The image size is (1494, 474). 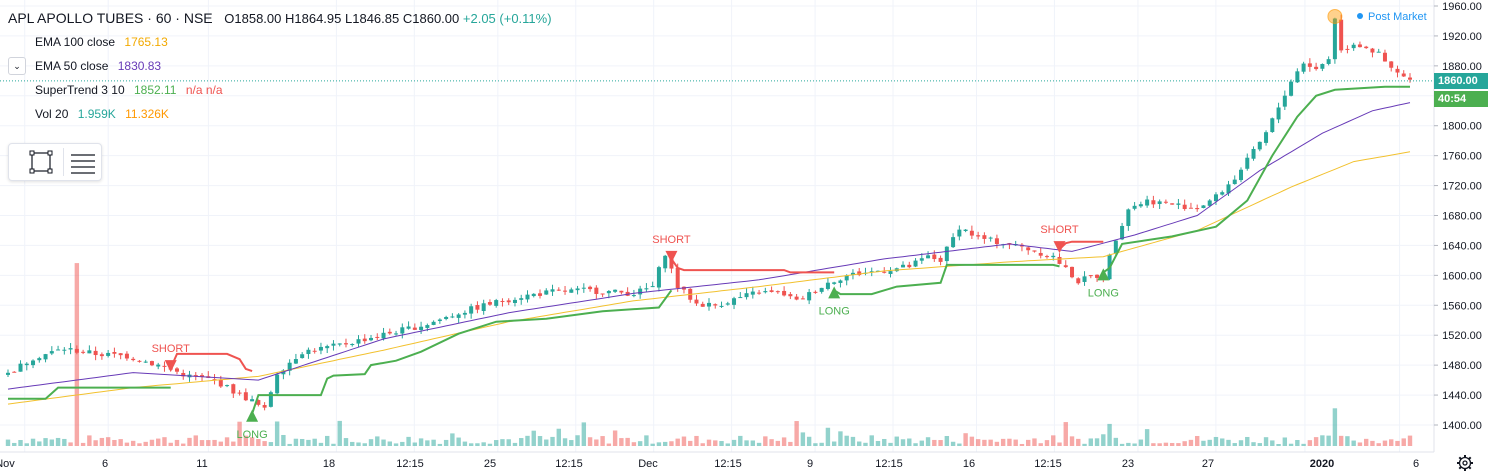 I want to click on post-market-label: Post Market, so click(x=1392, y=17).